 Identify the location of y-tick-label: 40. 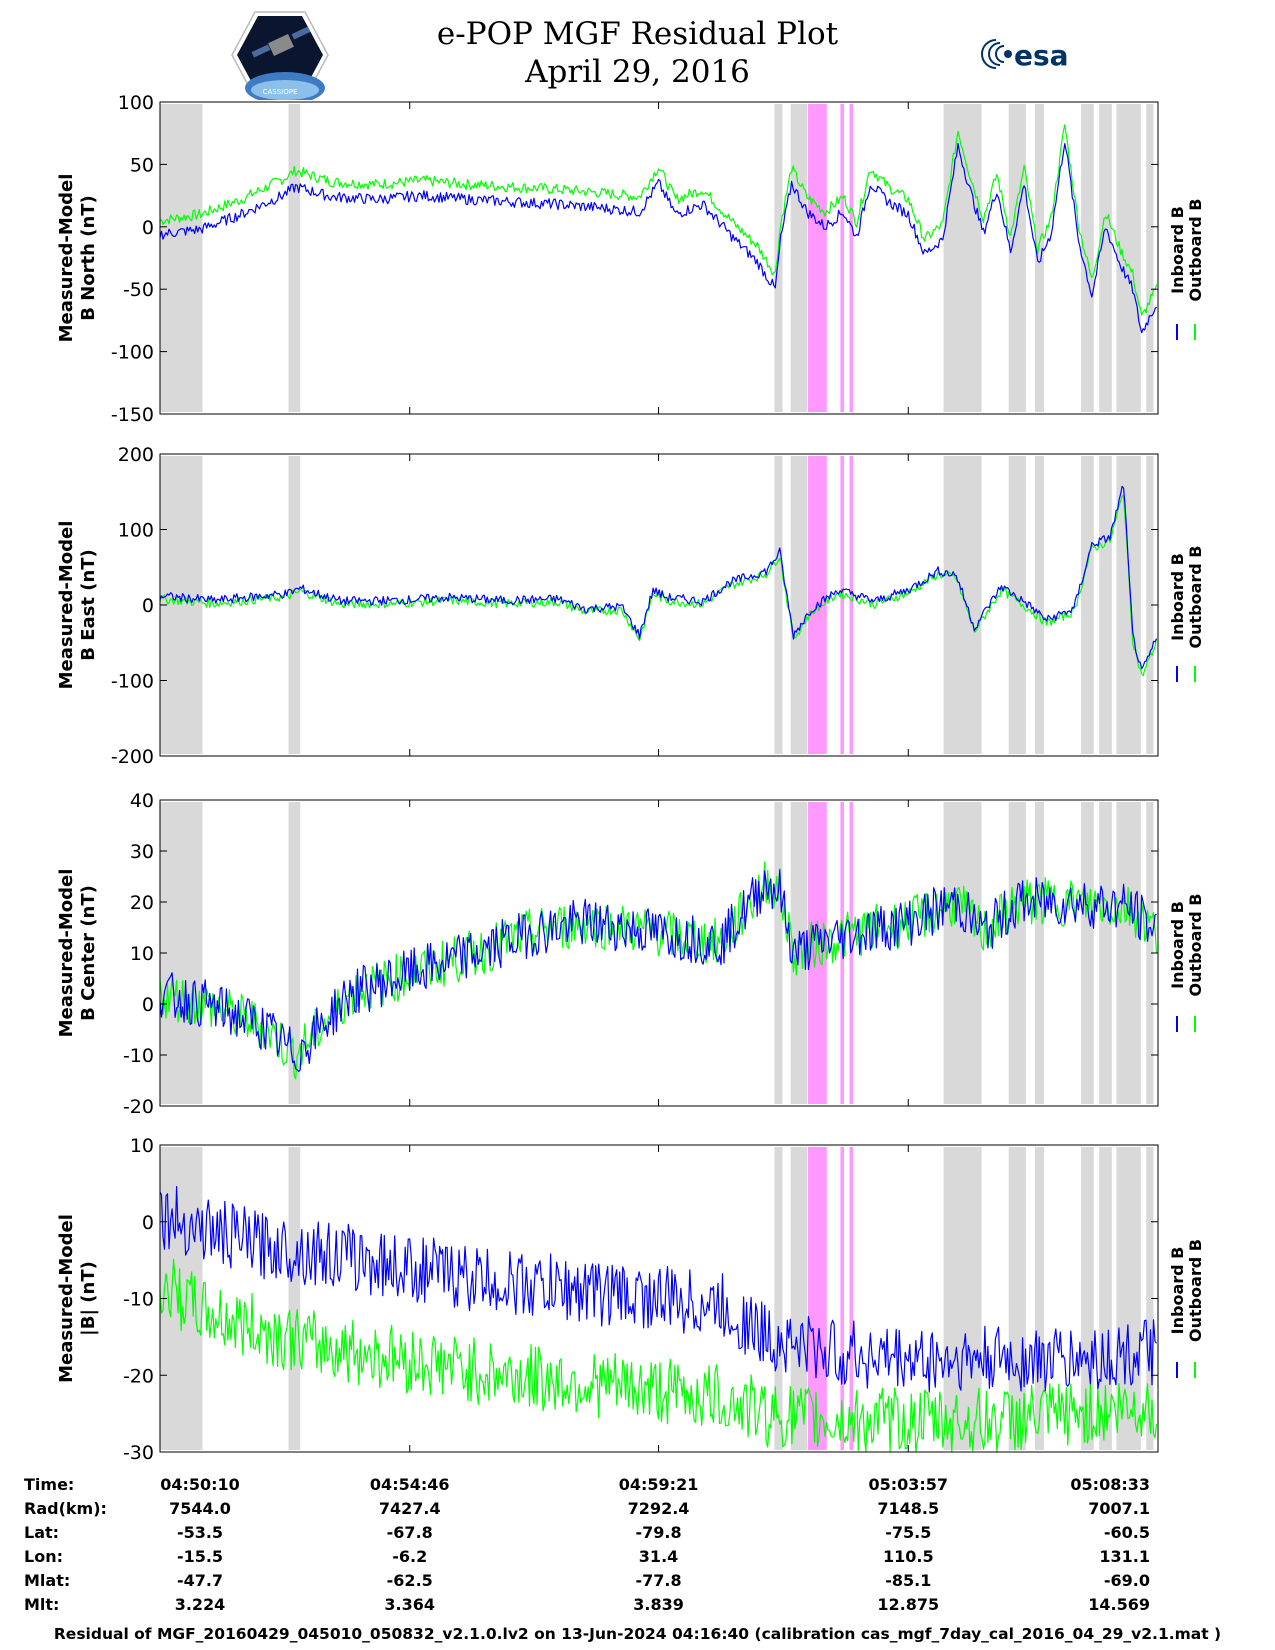
(142, 801).